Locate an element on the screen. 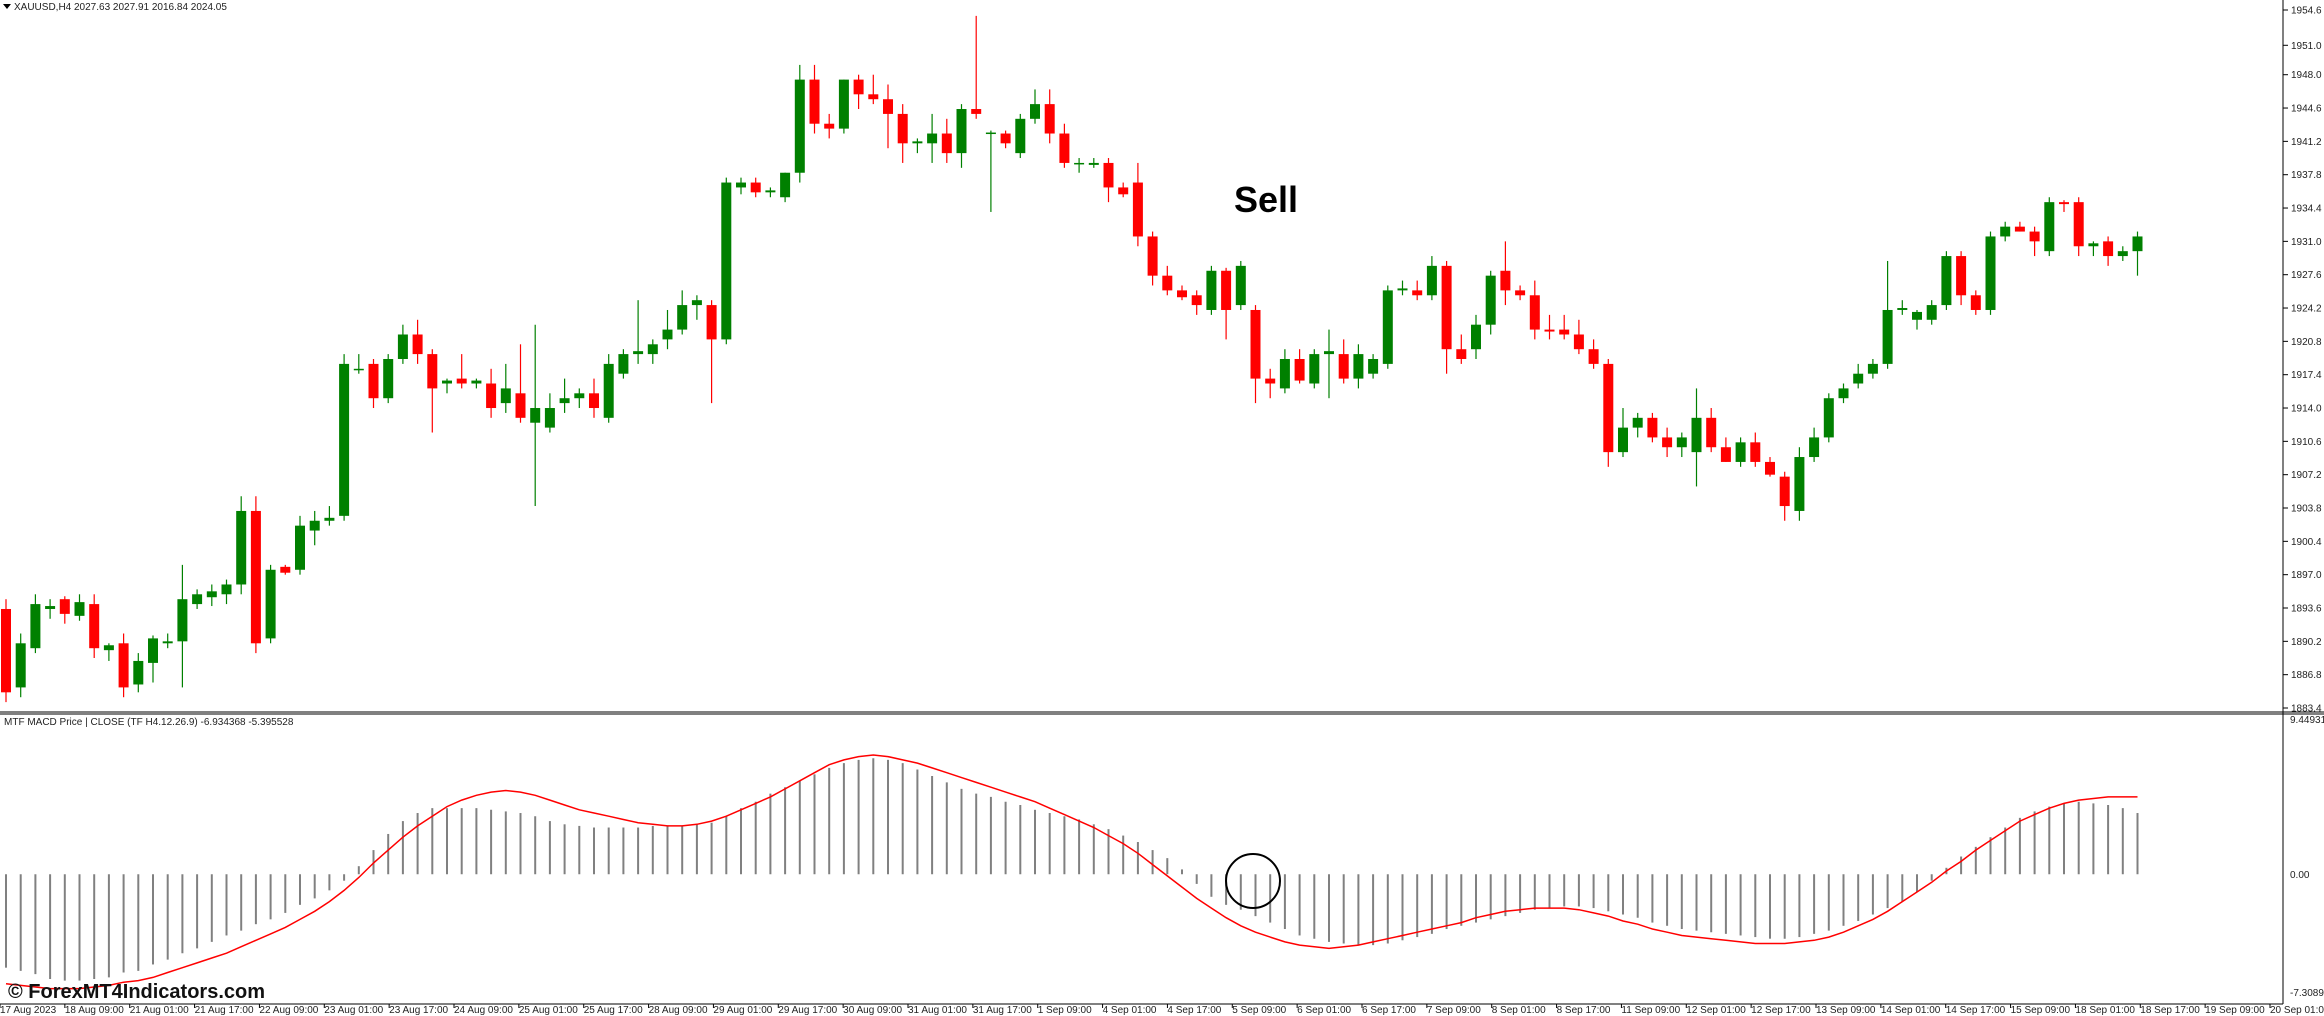 Image resolution: width=2324 pixels, height=1016 pixels. time-tick-label: 25 Aug 01:00 is located at coordinates (548, 1010).